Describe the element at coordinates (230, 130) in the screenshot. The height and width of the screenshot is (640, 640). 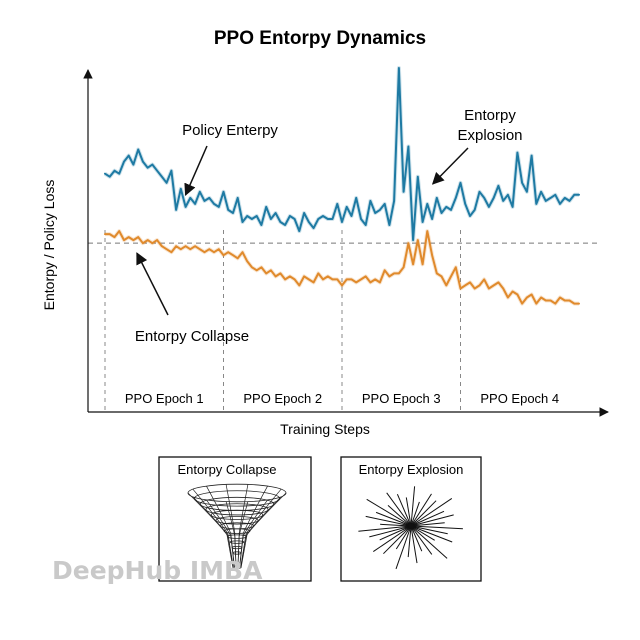
I see `annotation-label: Policy Enterpy` at that location.